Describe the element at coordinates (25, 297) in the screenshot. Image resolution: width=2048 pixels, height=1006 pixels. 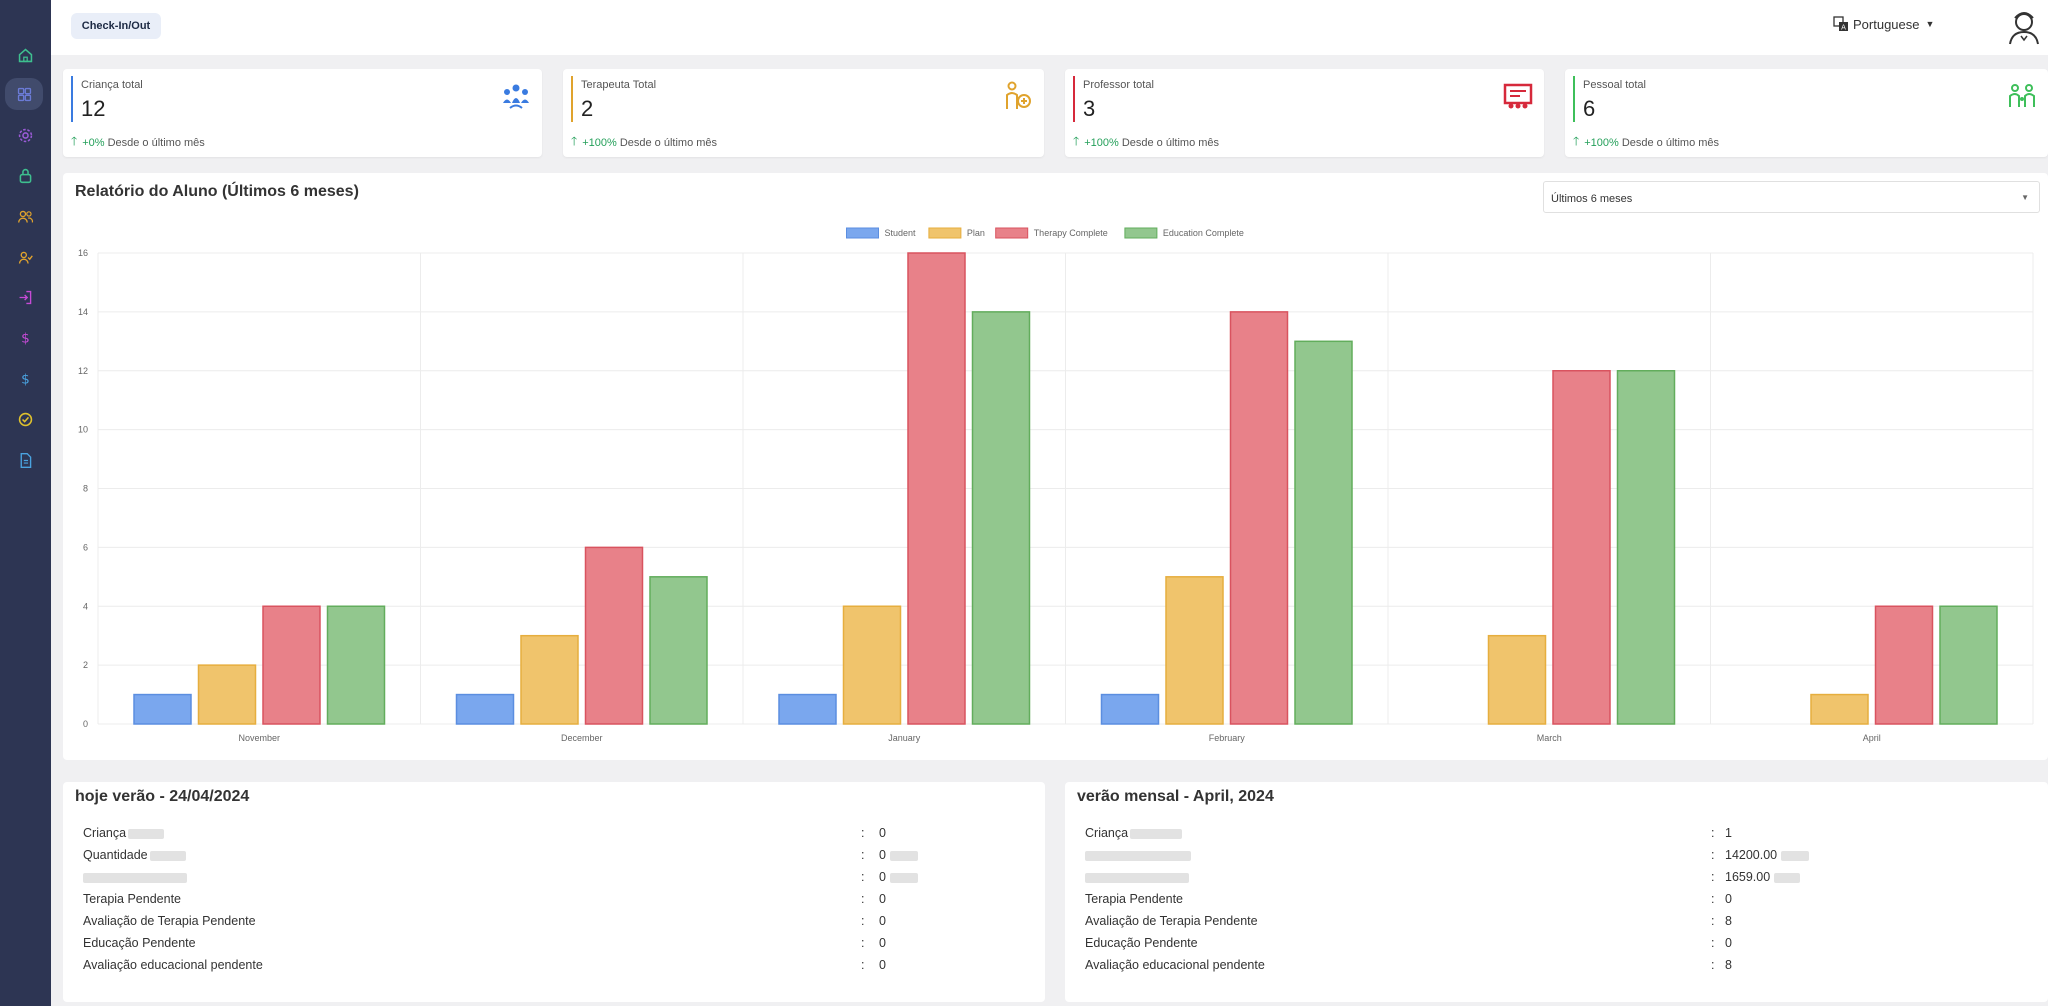
I see `login-icon` at that location.